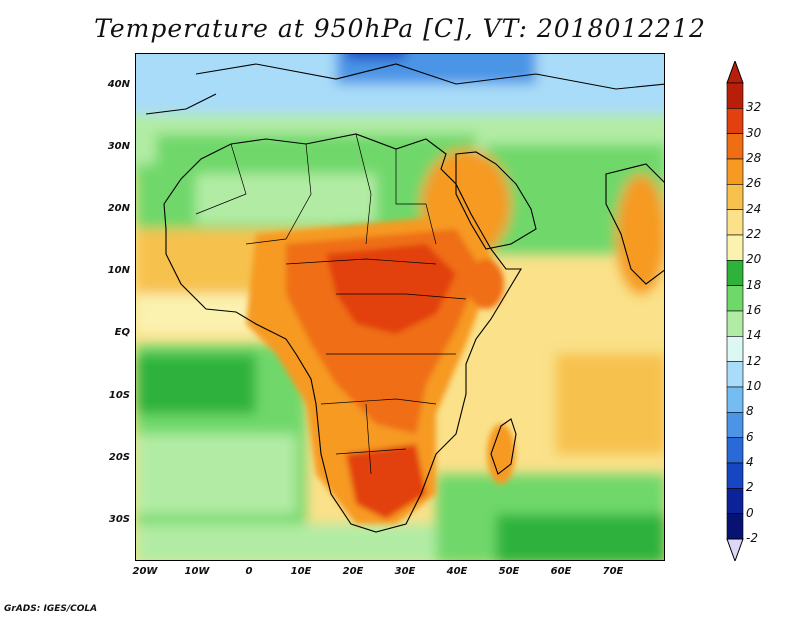 The image size is (800, 618). Describe the element at coordinates (754, 259) in the screenshot. I see `colorbar-tick-label: 20` at that location.